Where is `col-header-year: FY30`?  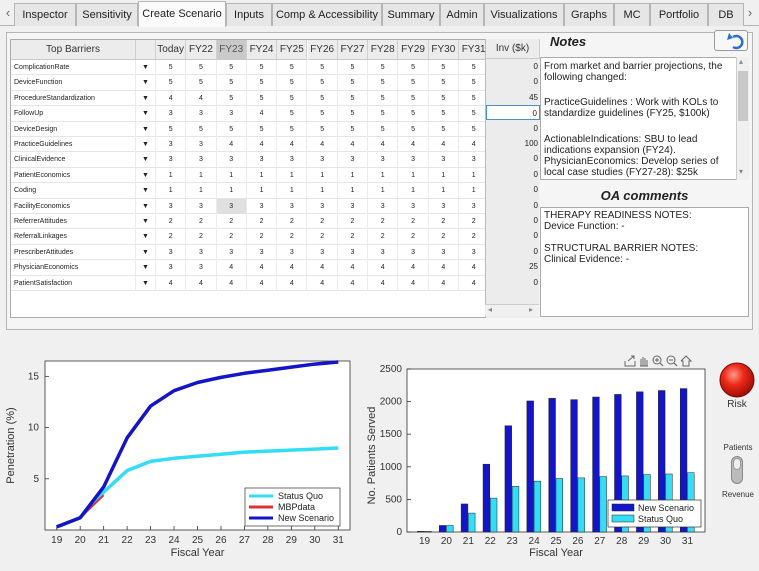
col-header-year: FY30 is located at coordinates (443, 50).